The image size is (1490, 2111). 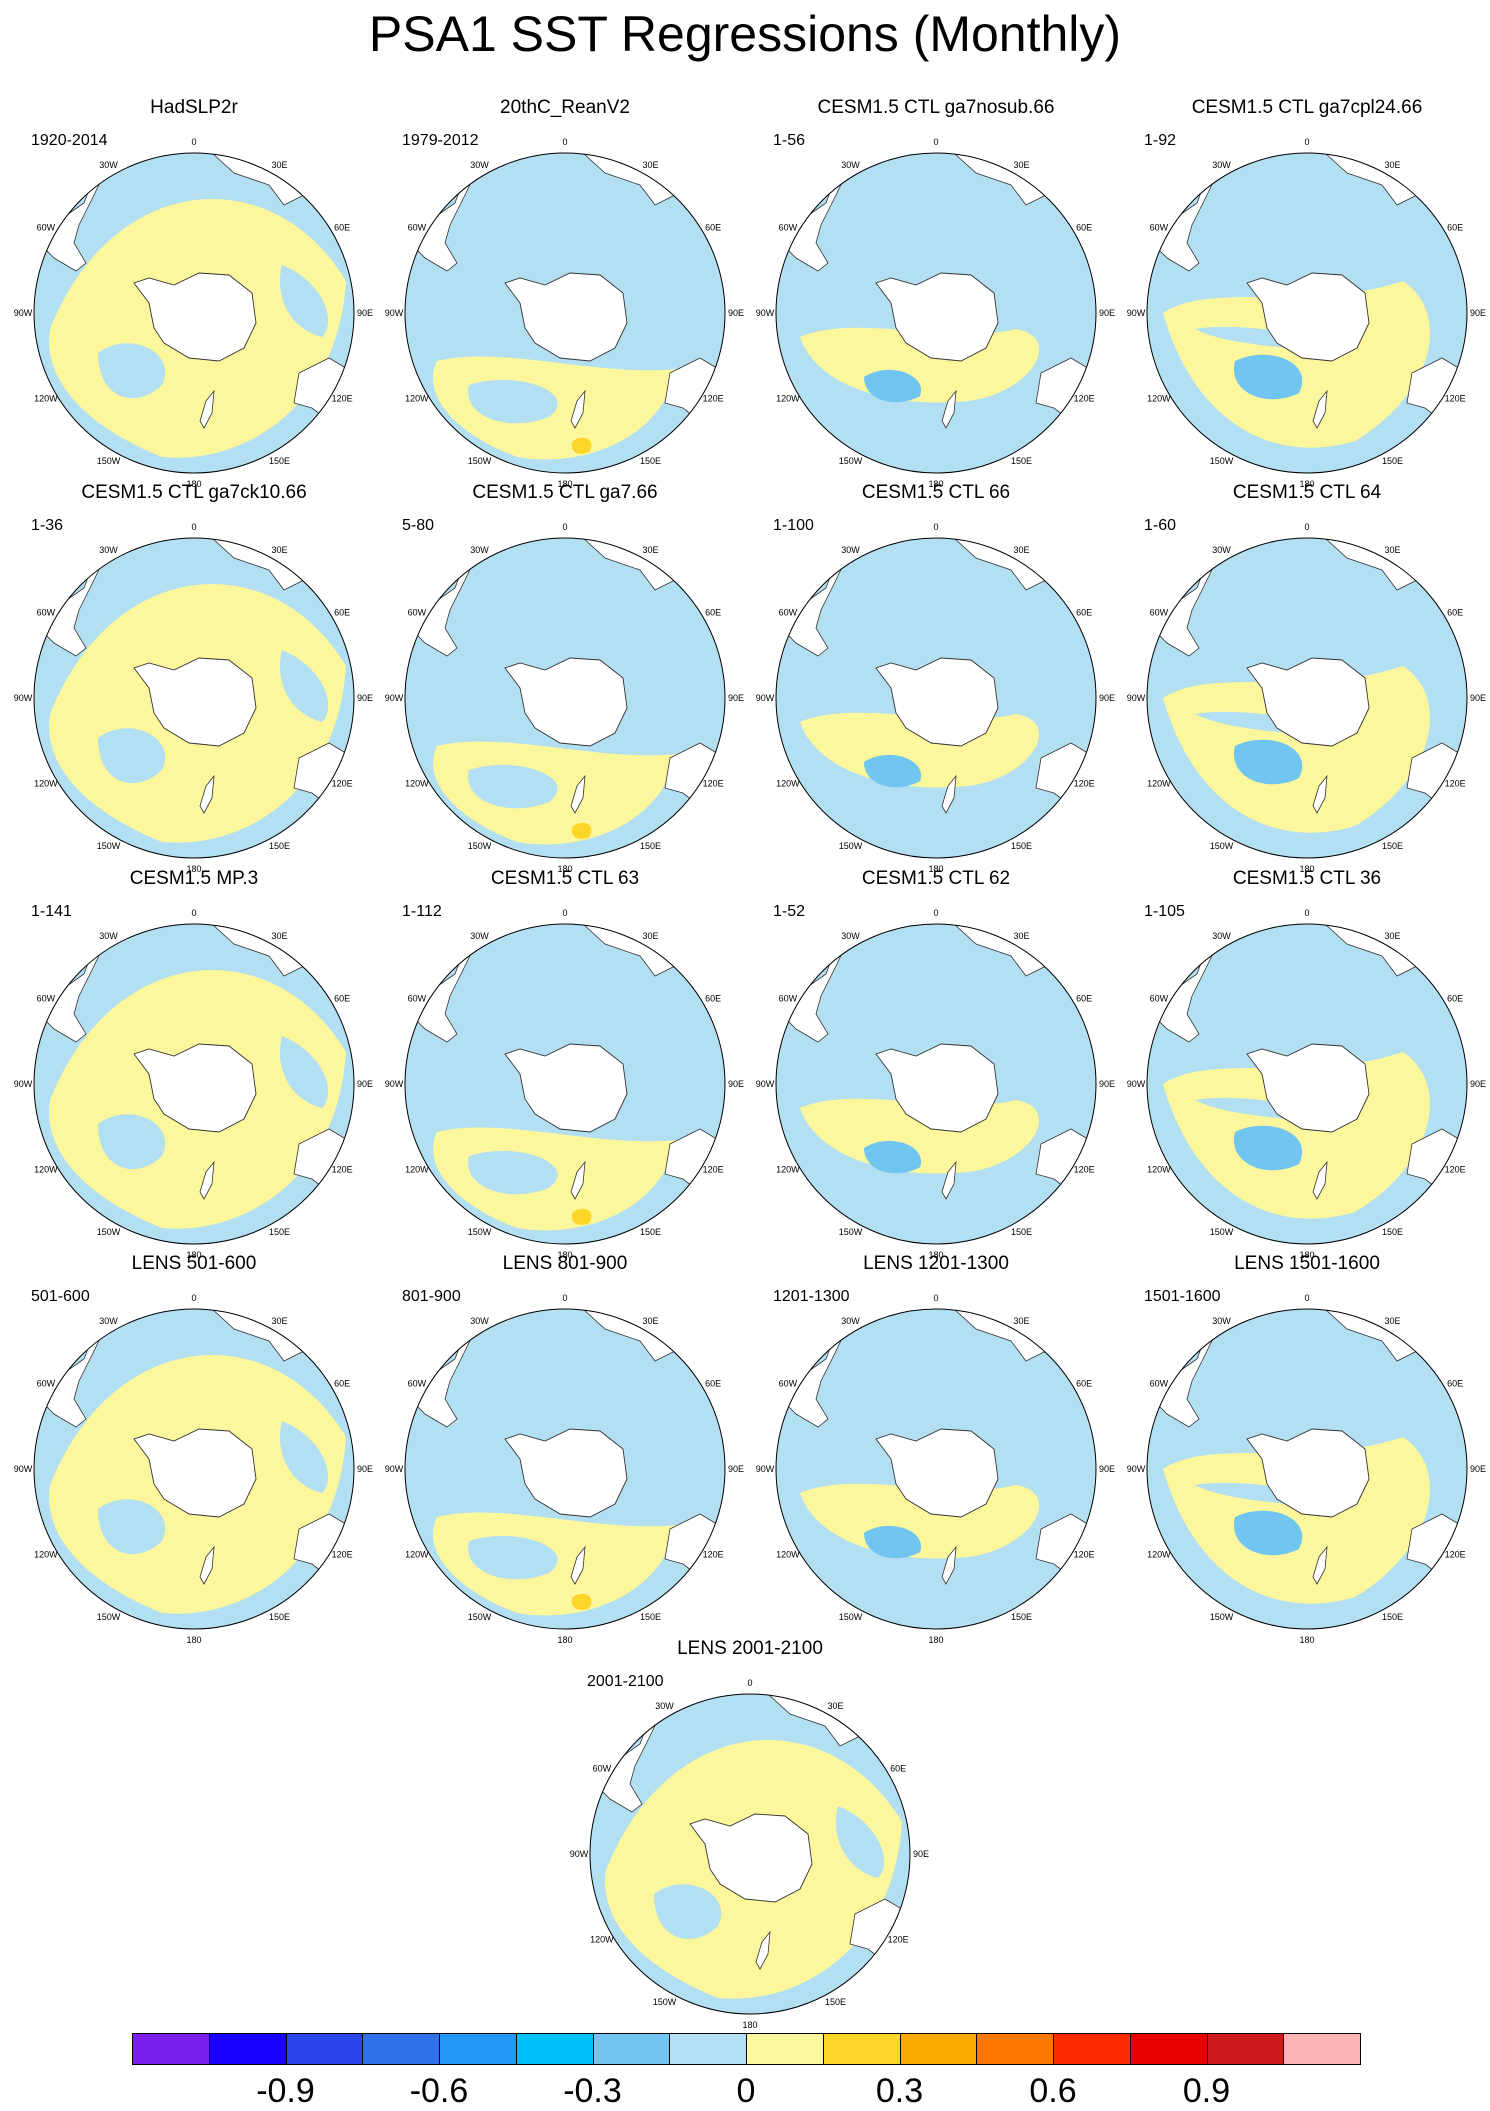 I want to click on panel-year-range: 1-52, so click(x=789, y=911).